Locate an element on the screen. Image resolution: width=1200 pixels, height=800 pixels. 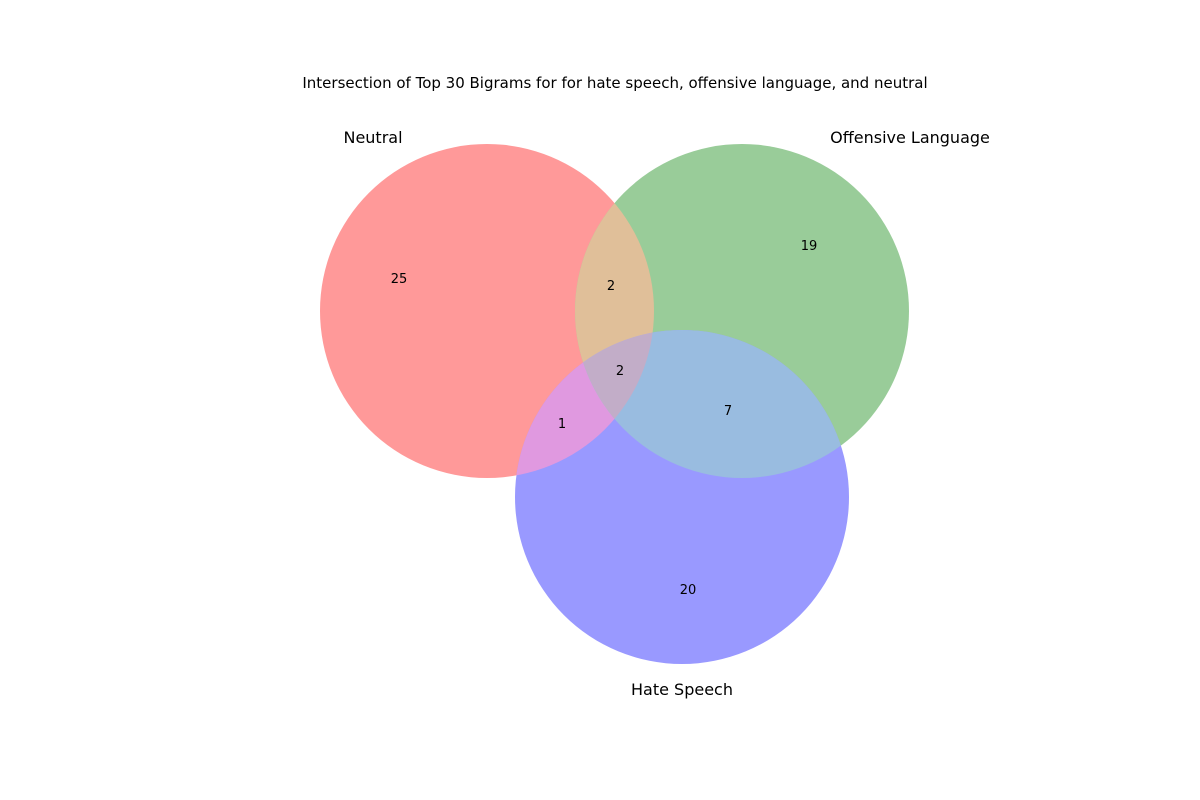
neutral-only-count: 25 is located at coordinates (399, 279).